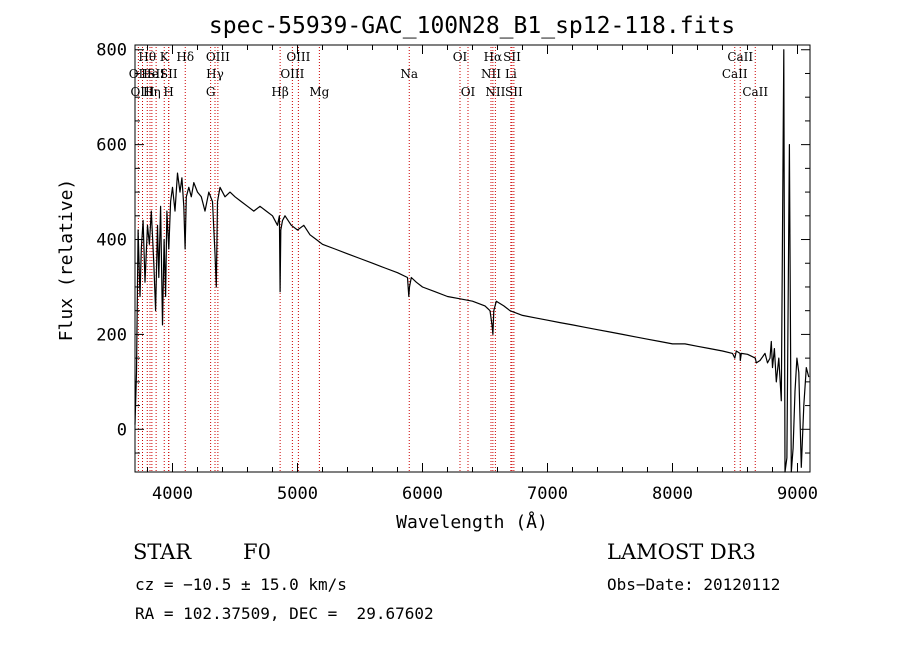  Describe the element at coordinates (215, 74) in the screenshot. I see `emission-line-label: Hγ` at that location.